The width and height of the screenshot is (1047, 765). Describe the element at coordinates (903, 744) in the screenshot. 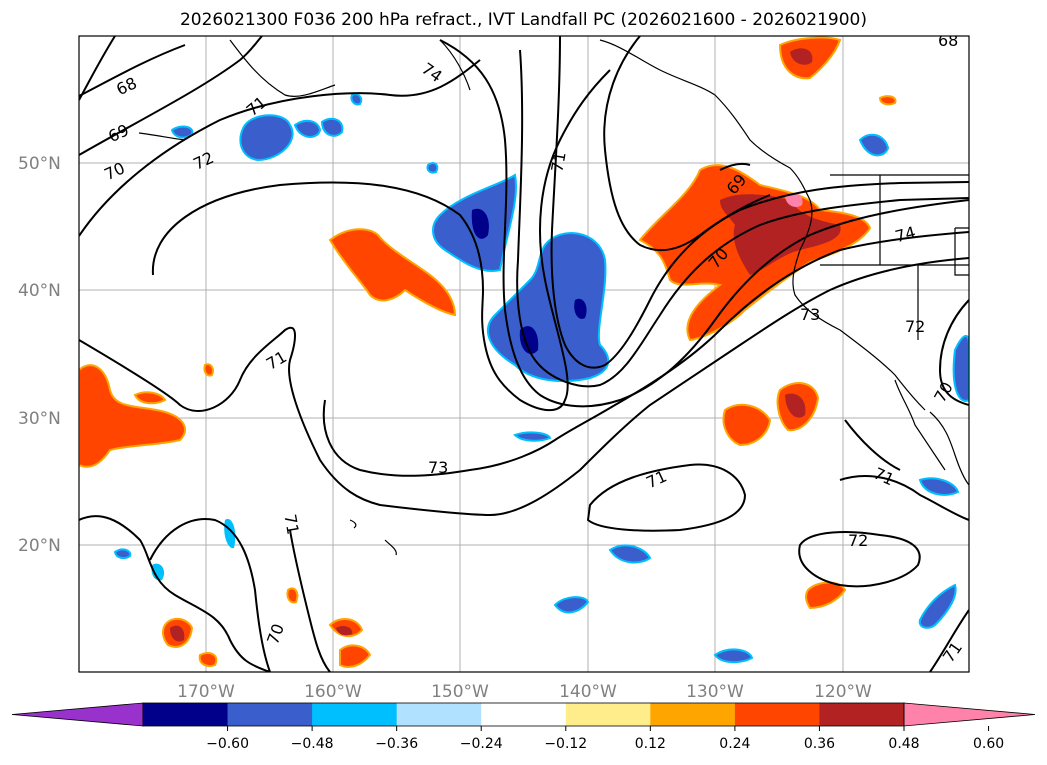

I see `colorbar-tick-label: 0.48` at that location.